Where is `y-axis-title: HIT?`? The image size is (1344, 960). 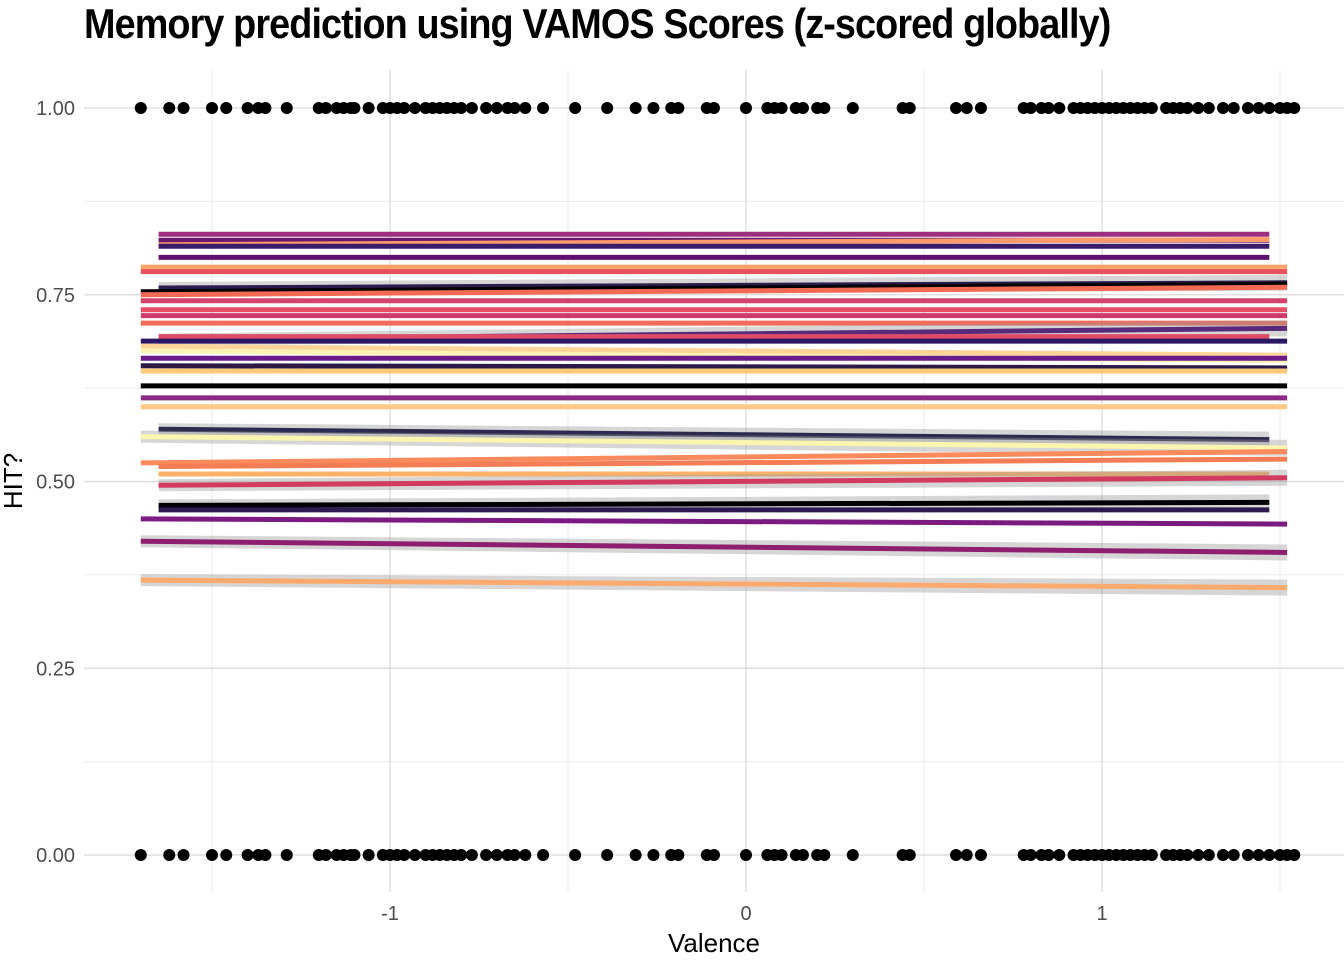
y-axis-title: HIT? is located at coordinates (14, 481).